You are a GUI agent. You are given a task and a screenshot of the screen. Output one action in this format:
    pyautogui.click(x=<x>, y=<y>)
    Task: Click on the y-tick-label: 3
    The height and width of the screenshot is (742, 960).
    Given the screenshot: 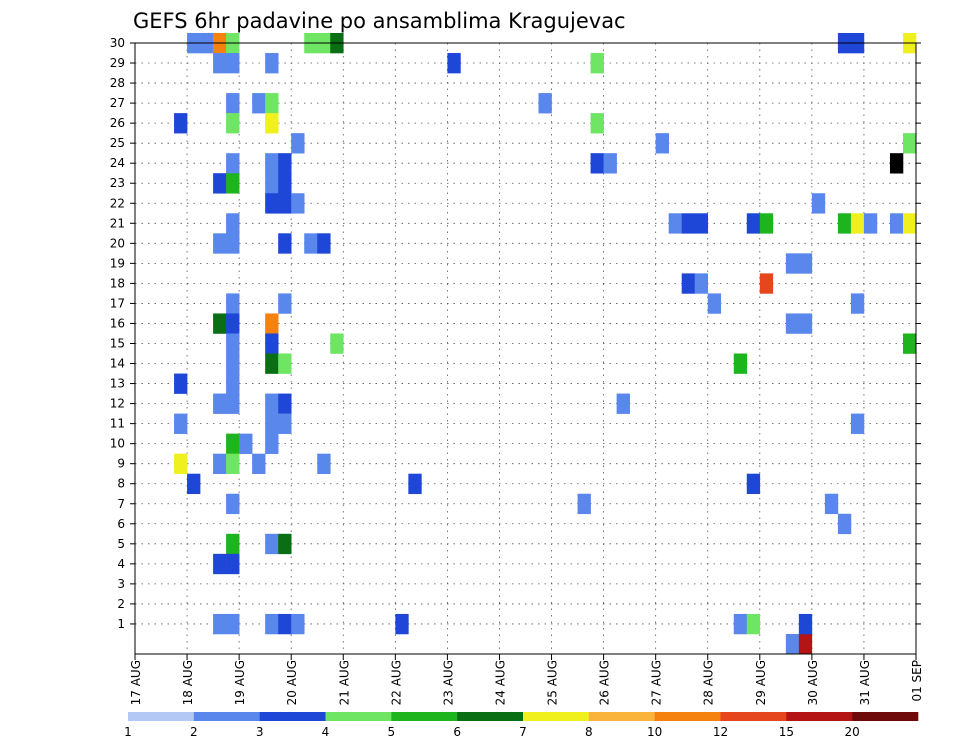 What is the action you would take?
    pyautogui.click(x=121, y=584)
    